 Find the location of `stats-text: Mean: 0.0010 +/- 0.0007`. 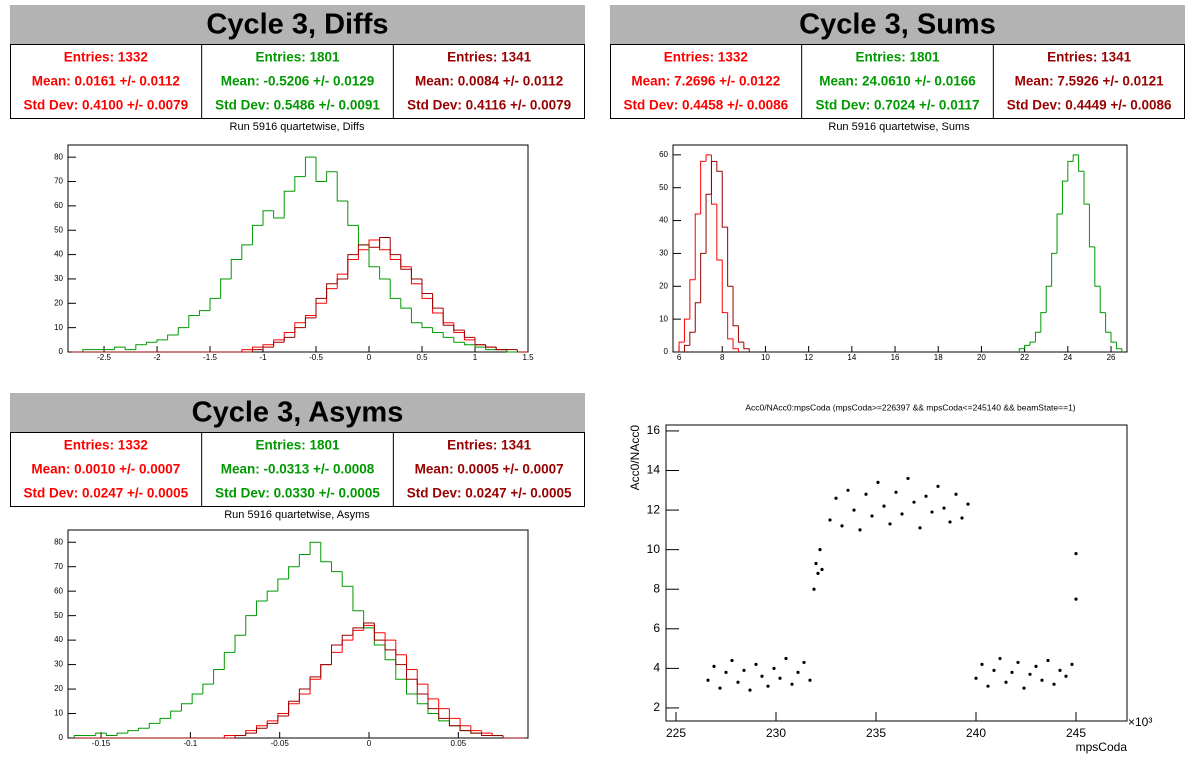

stats-text: Mean: 0.0010 +/- 0.0007 is located at coordinates (105, 469).